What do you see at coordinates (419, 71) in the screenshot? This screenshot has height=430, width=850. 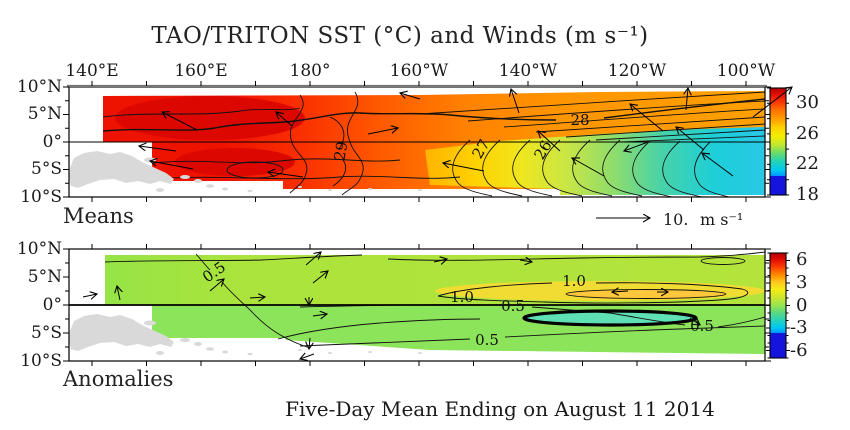 I see `lon-tick-label: 160°W` at bounding box center [419, 71].